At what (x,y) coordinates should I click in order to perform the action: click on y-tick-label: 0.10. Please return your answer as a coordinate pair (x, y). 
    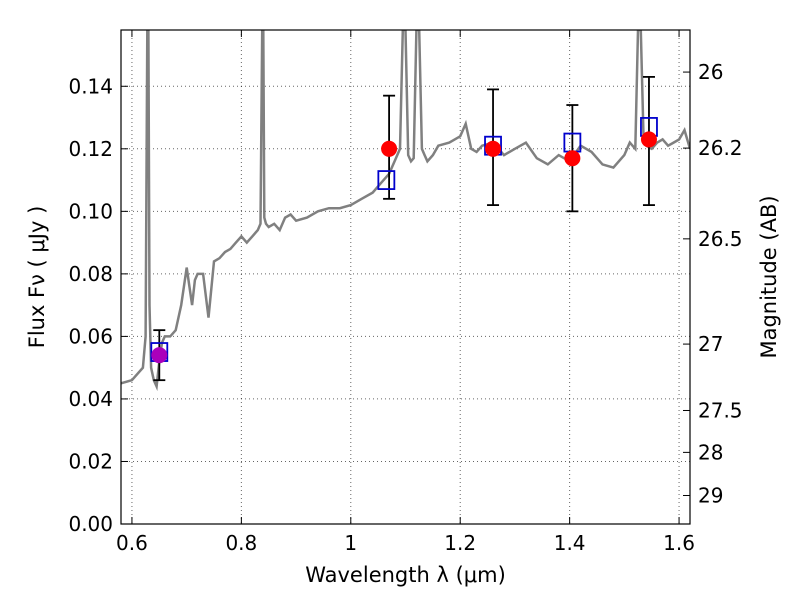
    Looking at the image, I should click on (90, 211).